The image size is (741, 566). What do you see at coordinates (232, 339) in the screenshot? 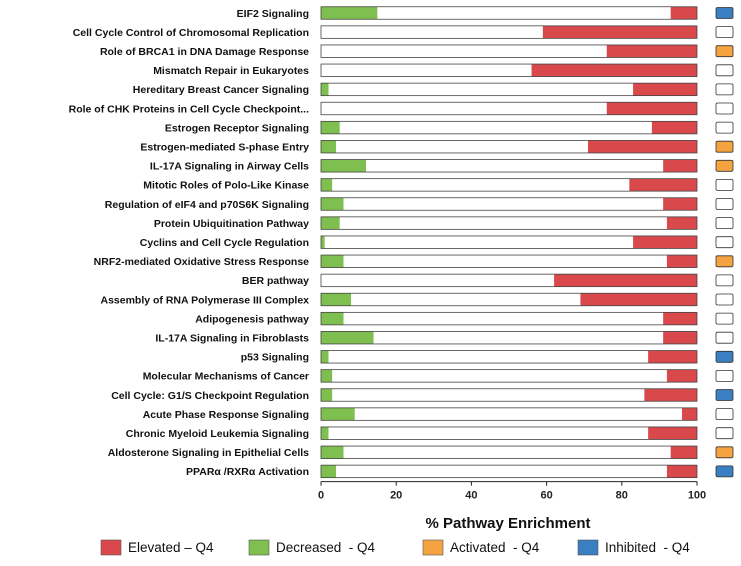
I see `category-label: IL-17A Signaling in Fibroblasts` at bounding box center [232, 339].